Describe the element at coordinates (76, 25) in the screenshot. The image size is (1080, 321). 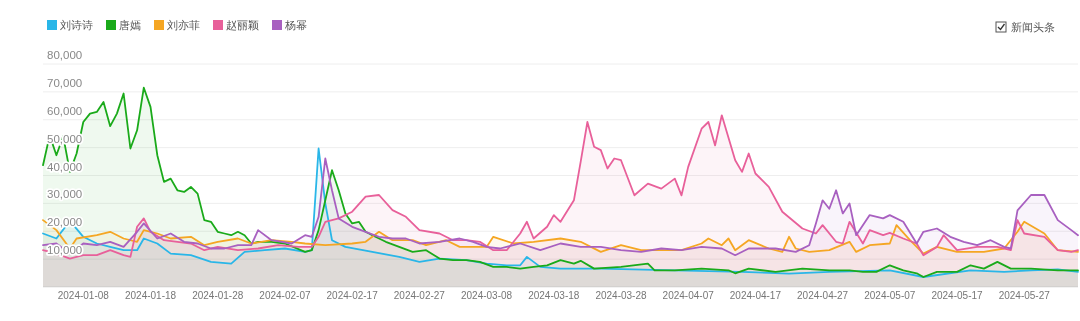
I see `legend-label: 刘诗诗` at that location.